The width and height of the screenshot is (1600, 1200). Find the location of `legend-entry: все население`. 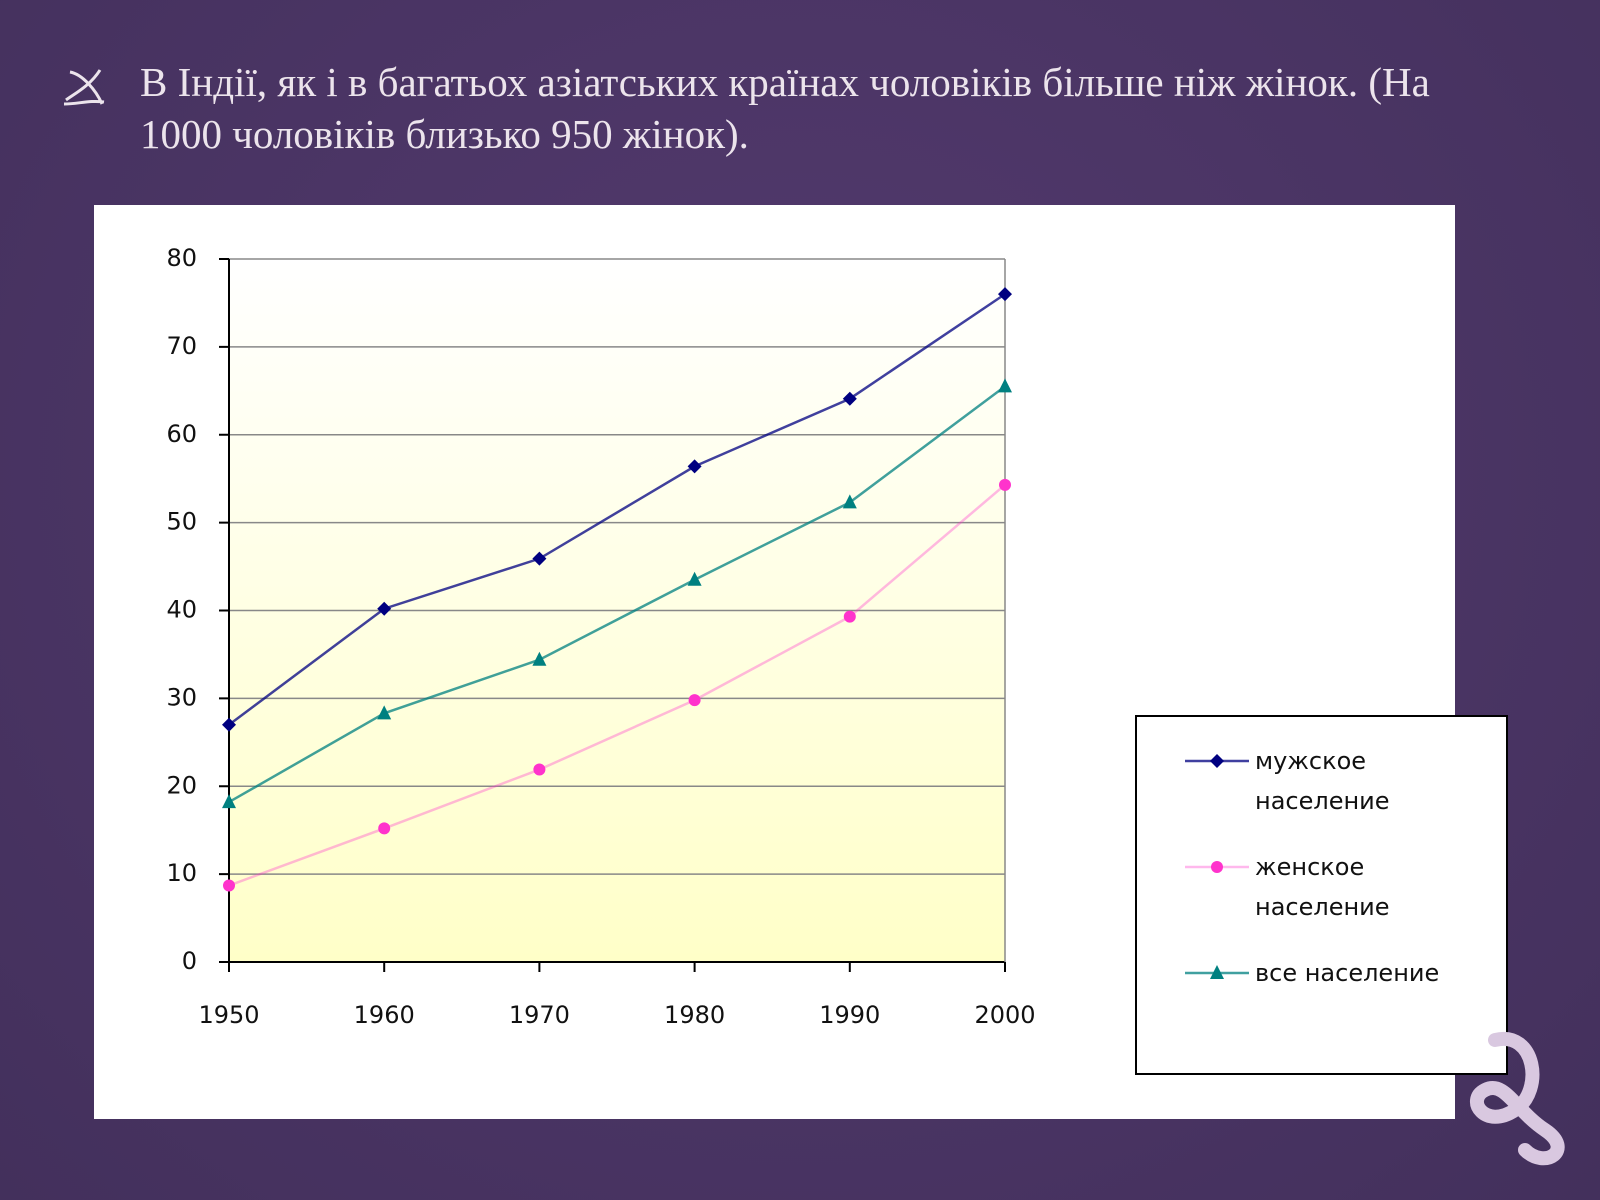

legend-entry: все население is located at coordinates (1321, 973).